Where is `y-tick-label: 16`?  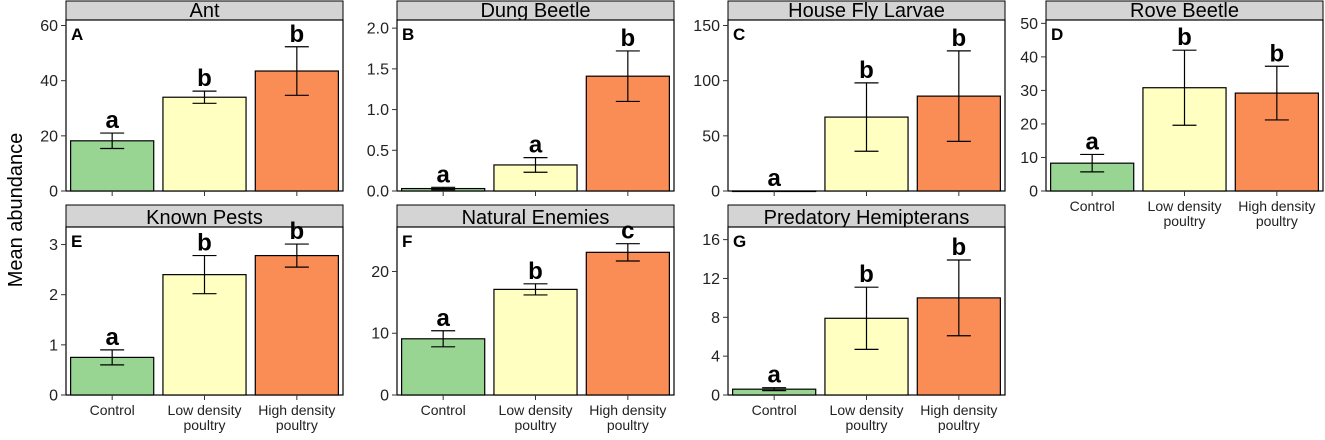 y-tick-label: 16 is located at coordinates (711, 240).